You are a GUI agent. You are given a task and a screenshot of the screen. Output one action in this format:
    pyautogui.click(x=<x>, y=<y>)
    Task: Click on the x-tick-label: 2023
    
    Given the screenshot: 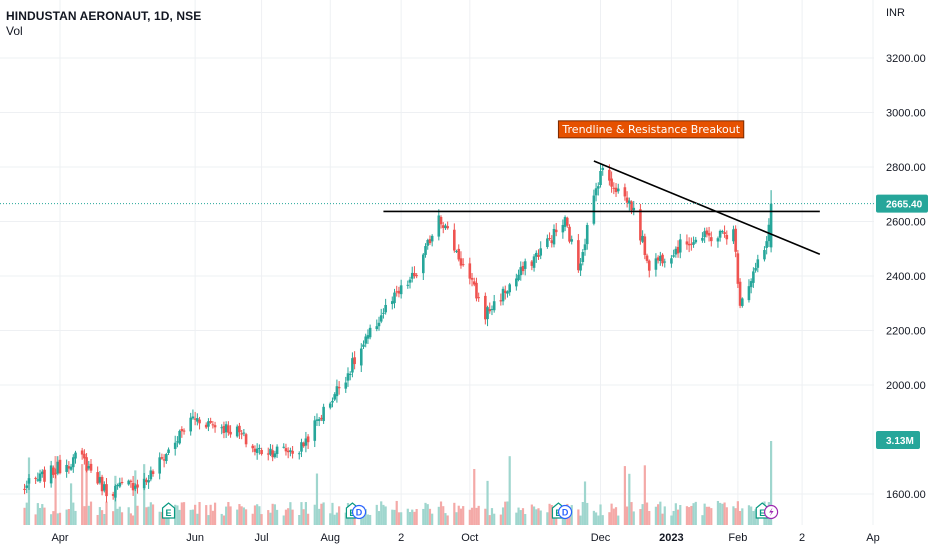 What is the action you would take?
    pyautogui.click(x=671, y=538)
    